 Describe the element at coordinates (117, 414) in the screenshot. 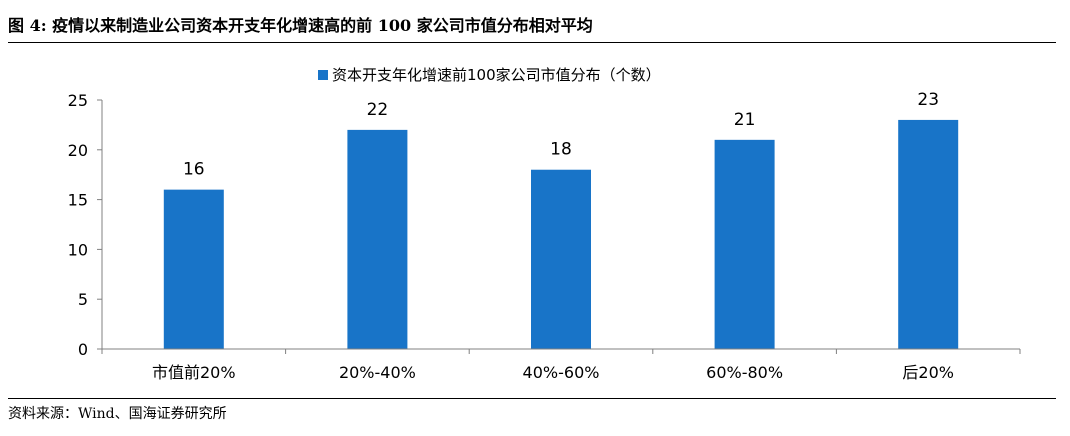

I see `source-note: 资料来源：Wind、国海证券研究所` at that location.